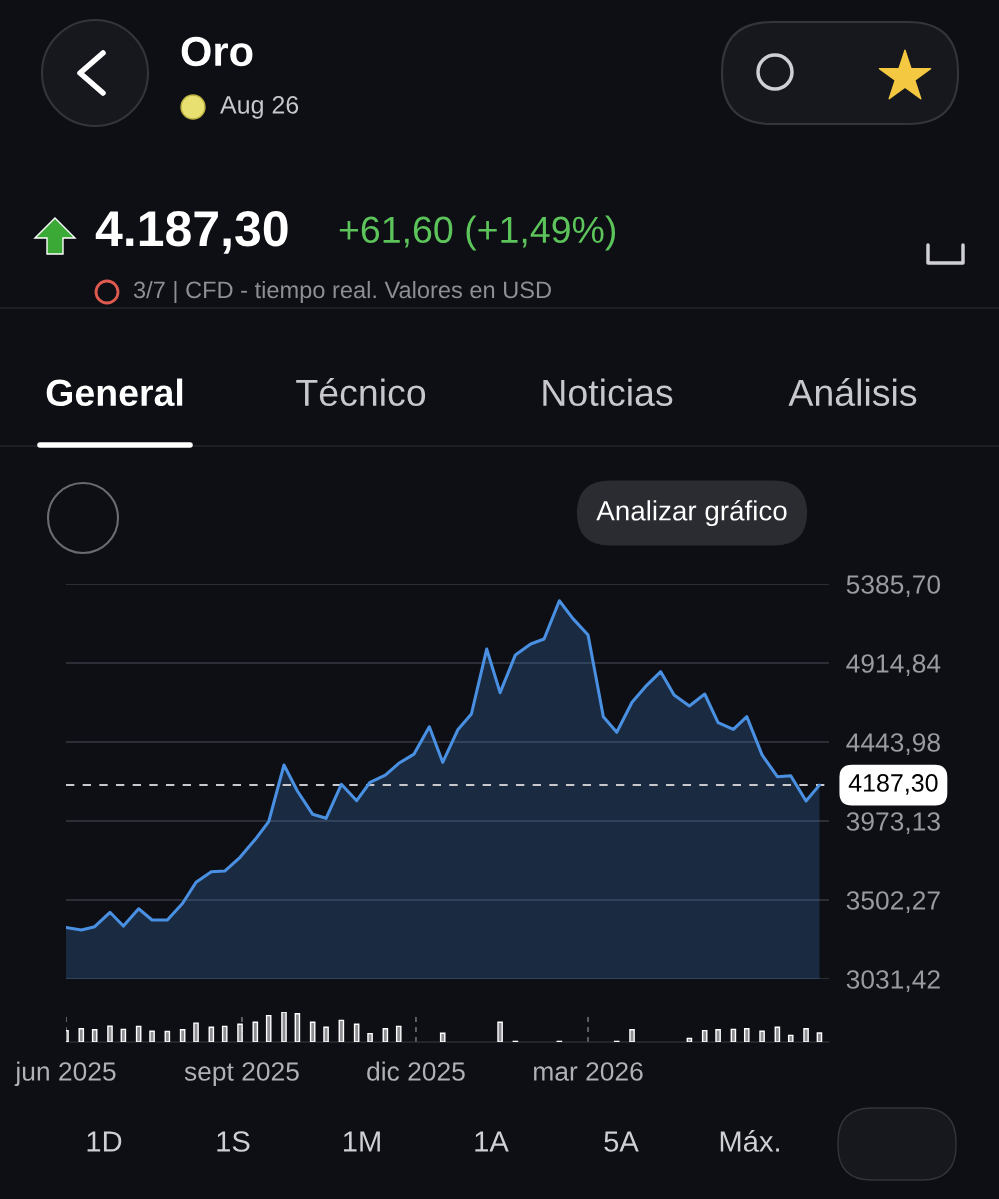  What do you see at coordinates (893, 981) in the screenshot?
I see `y-tick-label: 3031,42` at bounding box center [893, 981].